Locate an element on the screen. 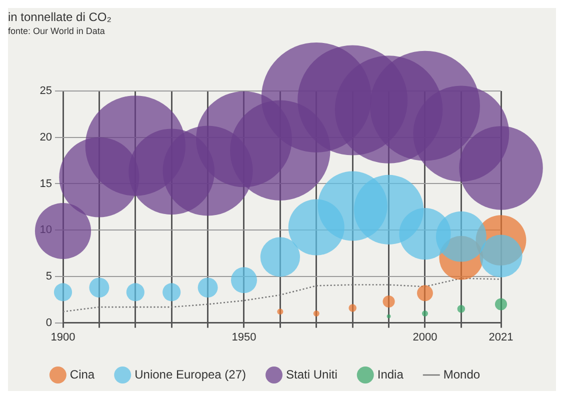  chart-subtitle: in tonnellate di CO₂ is located at coordinates (60, 16).